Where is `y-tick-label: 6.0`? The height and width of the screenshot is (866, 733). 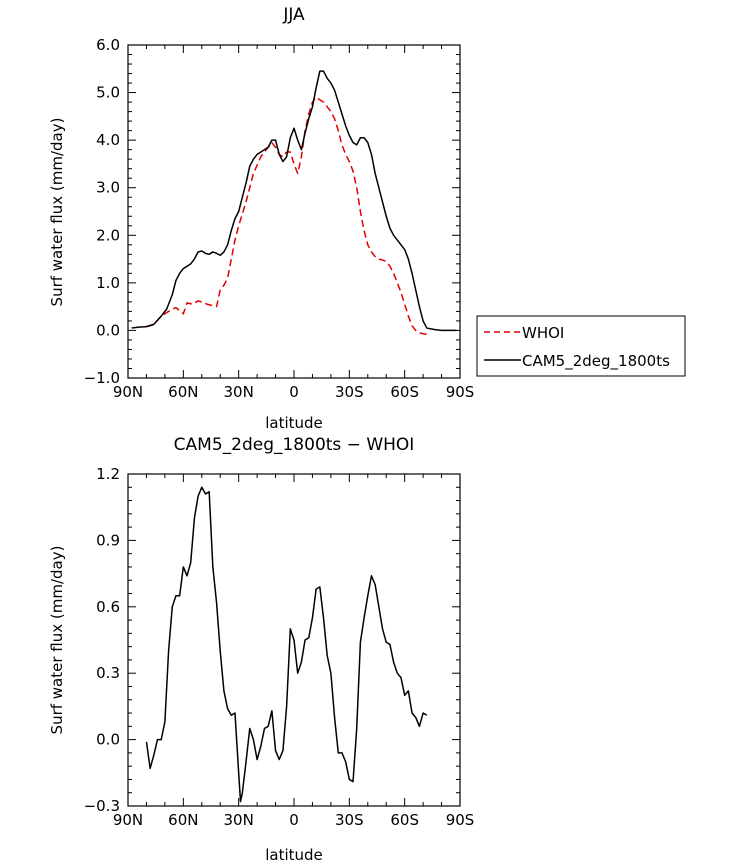
y-tick-label: 6.0 is located at coordinates (108, 45).